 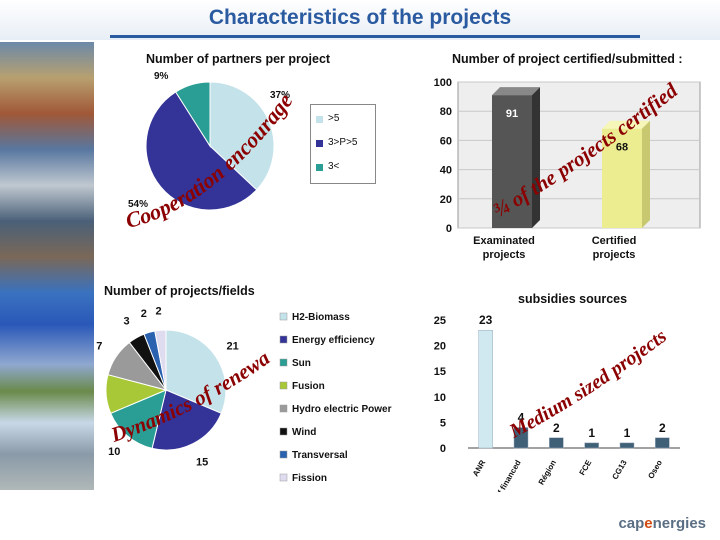 I want to click on pie-value-label-hydro-electric-power: 7, so click(x=99, y=347).